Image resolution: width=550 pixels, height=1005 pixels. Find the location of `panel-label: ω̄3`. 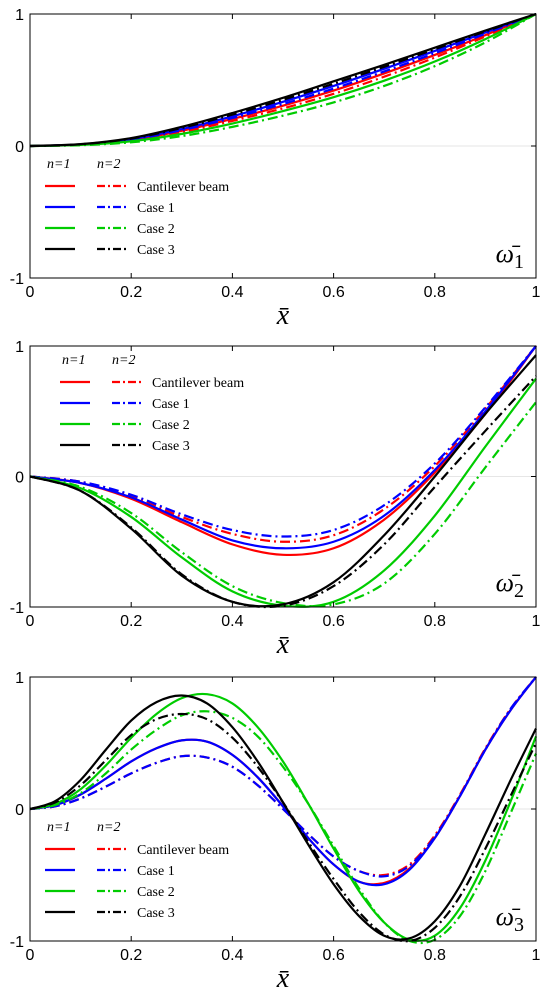

panel-label: ω̄3 is located at coordinates (510, 919).